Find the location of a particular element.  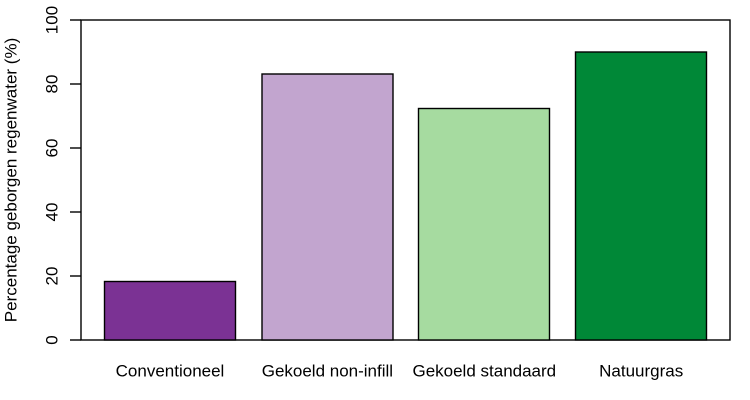

svg-text: 20 is located at coordinates (52, 276).